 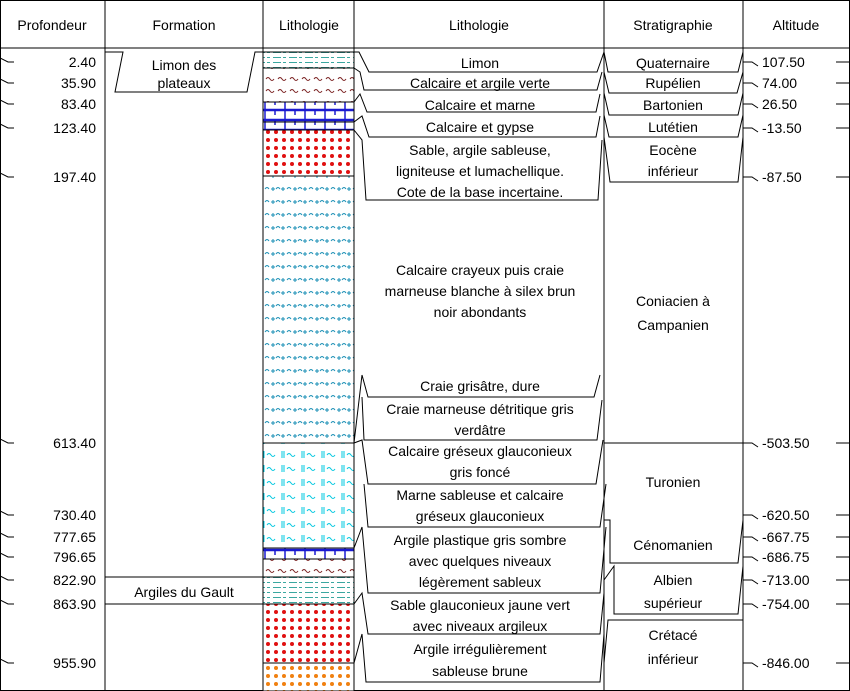 I want to click on header-lithology-description: Lithologie, so click(x=479, y=25).